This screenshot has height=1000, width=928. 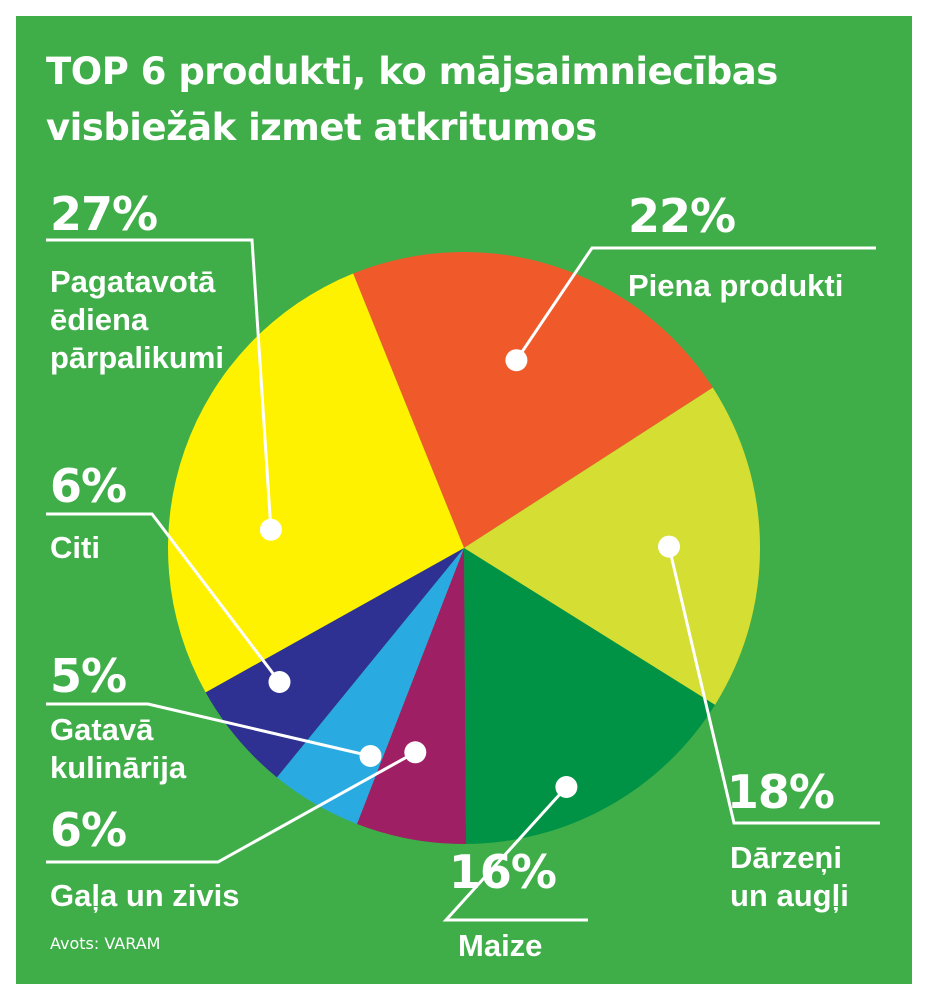 I want to click on value-label-gala-un-zivis: 6%, so click(x=88, y=830).